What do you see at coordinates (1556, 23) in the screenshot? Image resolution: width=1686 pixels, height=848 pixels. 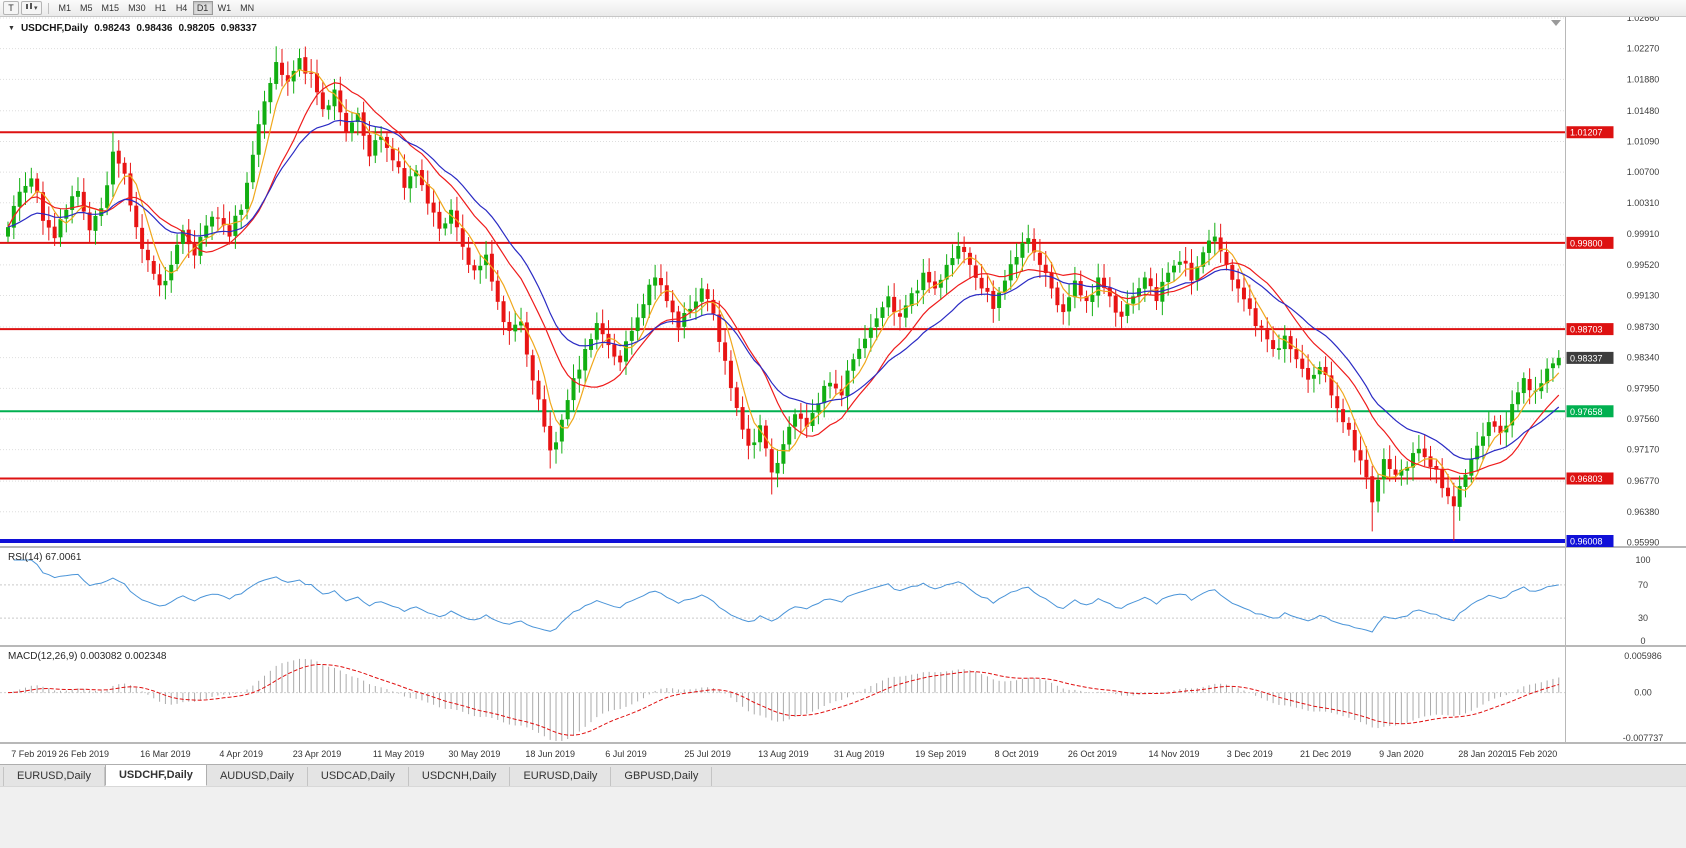 I see `chart-shift-marker-icon` at bounding box center [1556, 23].